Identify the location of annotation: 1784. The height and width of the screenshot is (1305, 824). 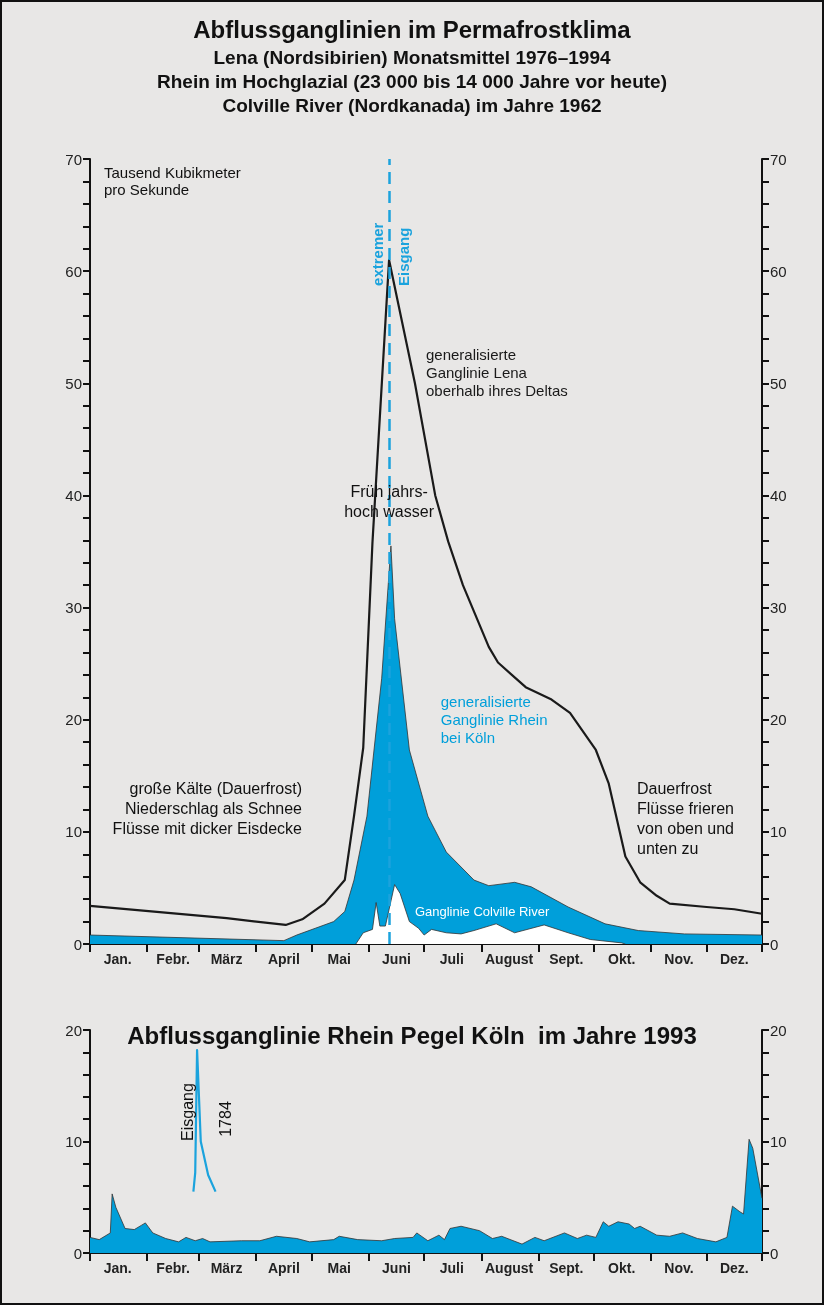
(225, 1119).